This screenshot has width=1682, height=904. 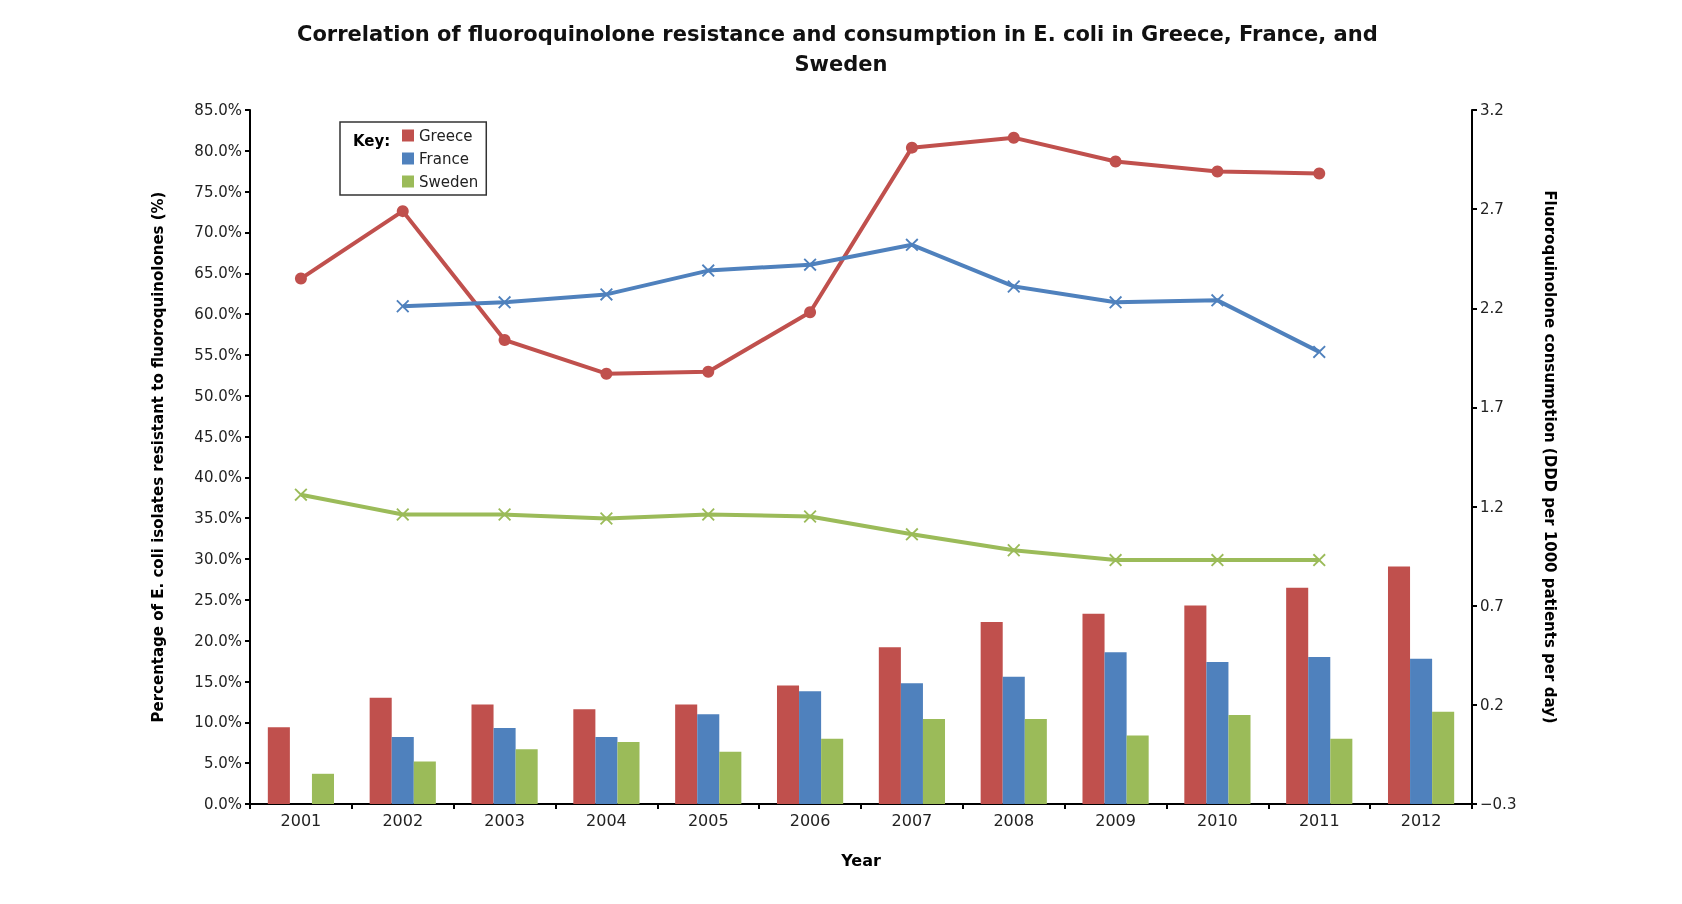 I want to click on x-tick-label: 2001, so click(x=301, y=820).